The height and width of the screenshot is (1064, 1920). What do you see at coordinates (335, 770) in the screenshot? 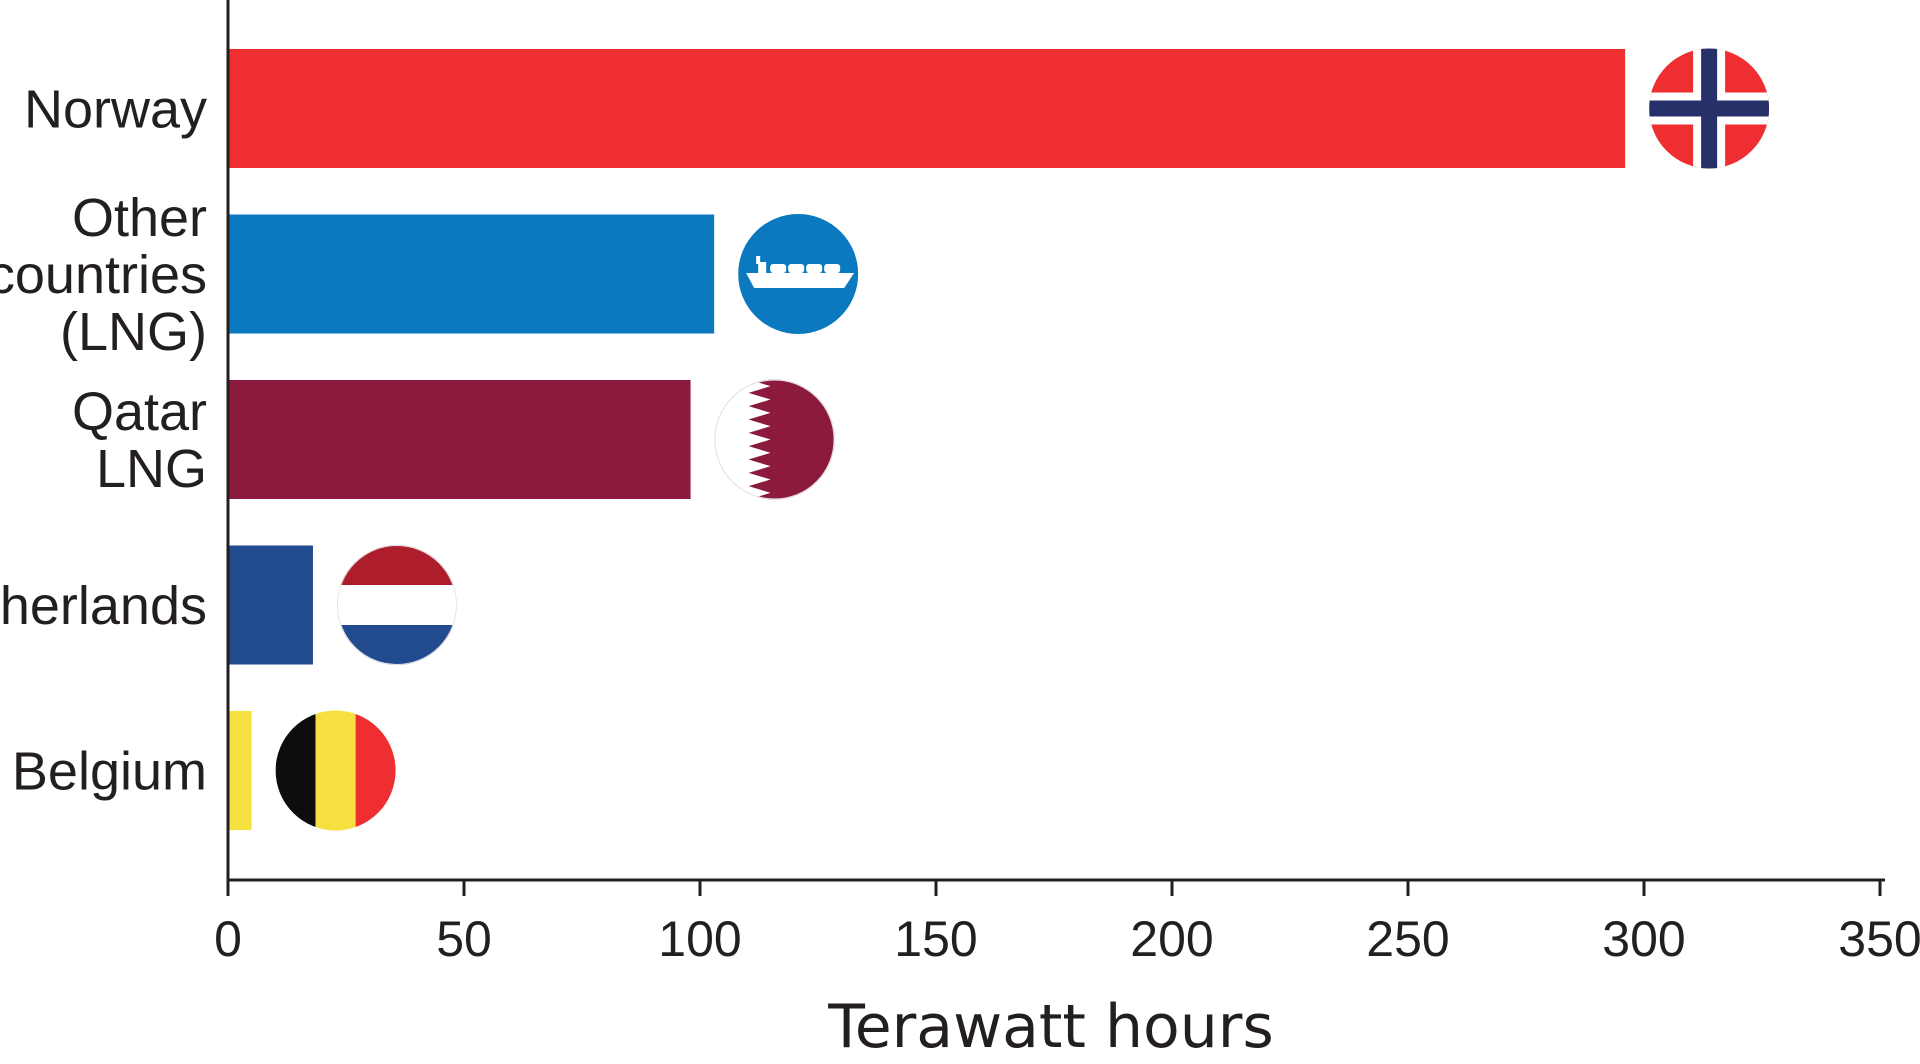
I see `belgium-flag-icon` at bounding box center [335, 770].